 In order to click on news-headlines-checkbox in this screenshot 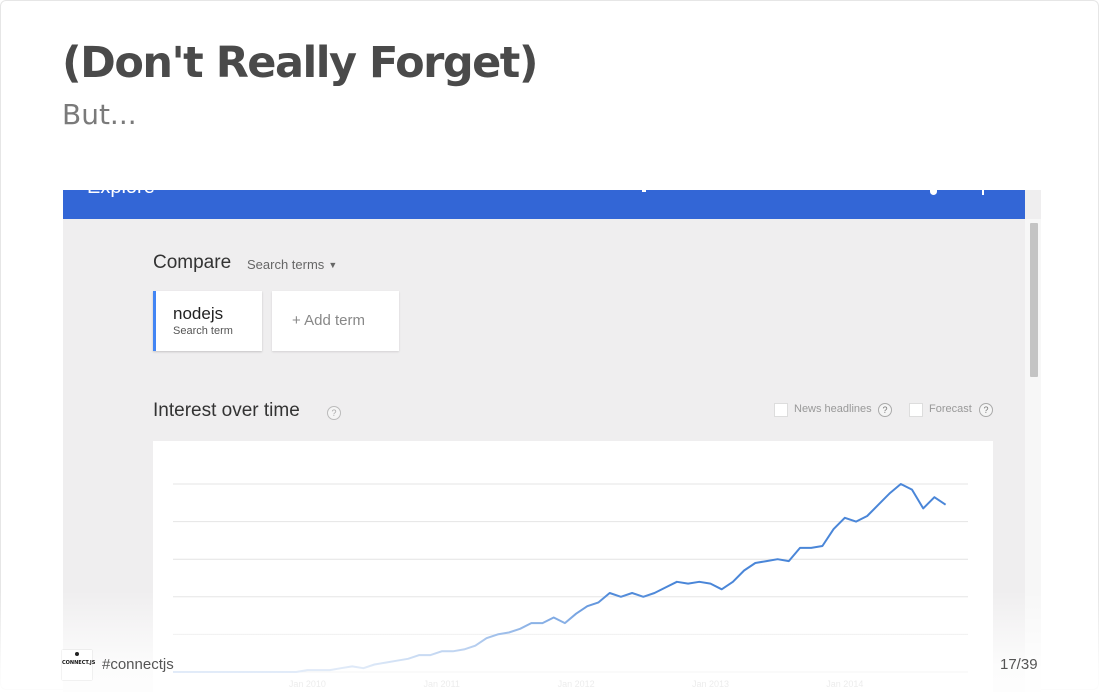, I will do `click(781, 410)`.